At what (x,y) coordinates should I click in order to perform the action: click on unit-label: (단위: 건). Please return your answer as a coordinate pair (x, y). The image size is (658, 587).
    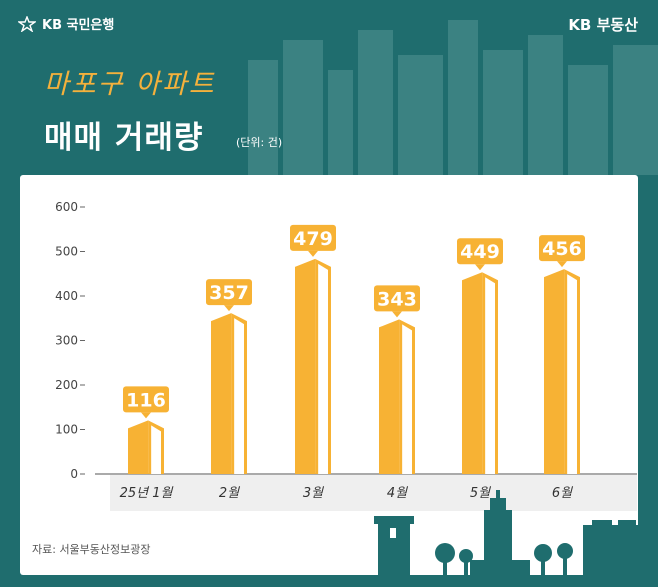
    Looking at the image, I should click on (259, 142).